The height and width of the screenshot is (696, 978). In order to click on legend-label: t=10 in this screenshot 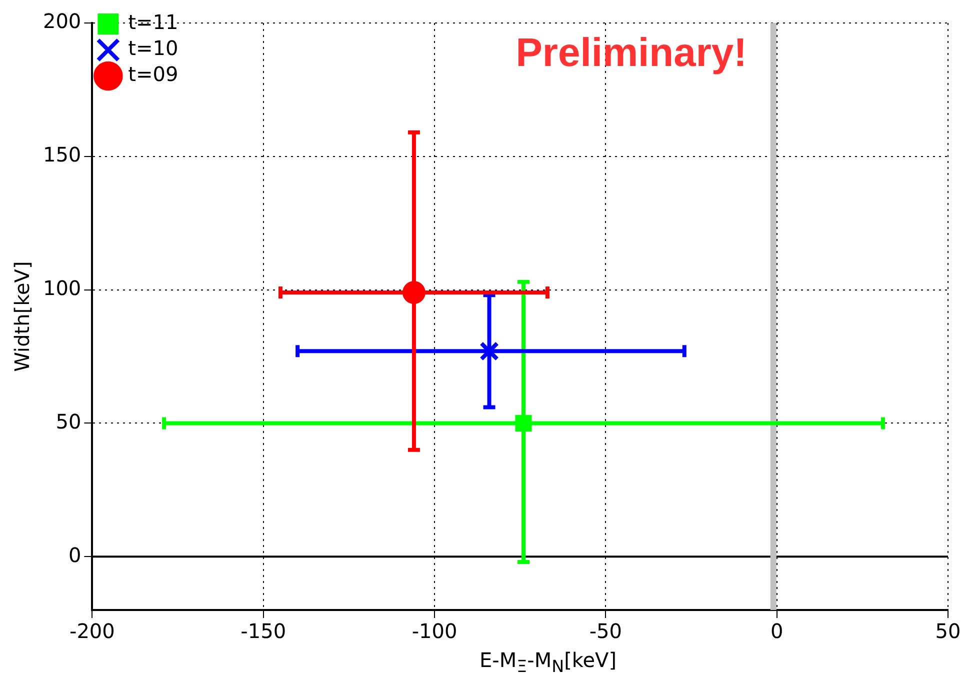, I will do `click(153, 48)`.